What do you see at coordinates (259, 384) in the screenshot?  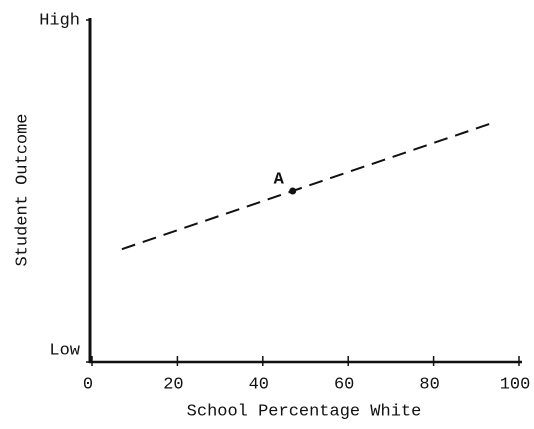 I see `x-tick-label: 40` at bounding box center [259, 384].